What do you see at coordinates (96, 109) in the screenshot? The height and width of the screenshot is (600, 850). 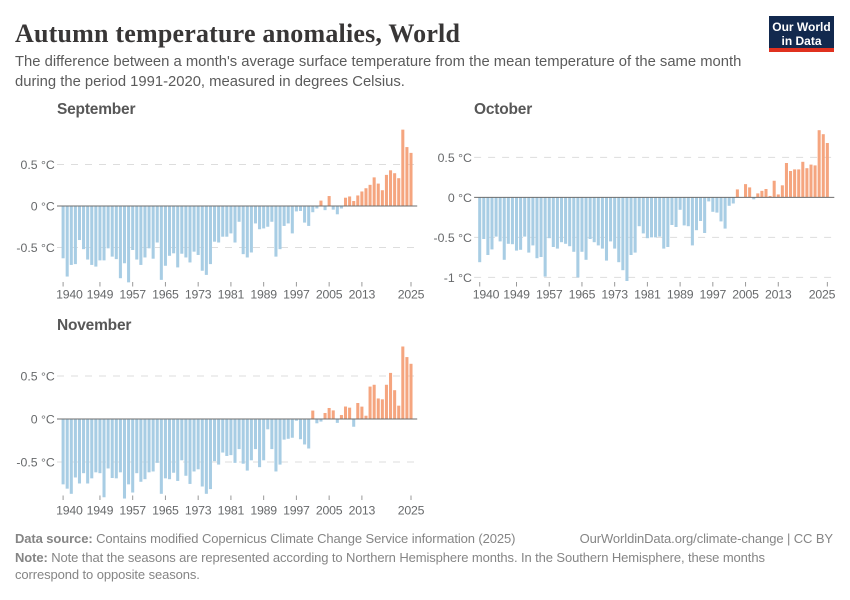 I see `svg-text: September` at bounding box center [96, 109].